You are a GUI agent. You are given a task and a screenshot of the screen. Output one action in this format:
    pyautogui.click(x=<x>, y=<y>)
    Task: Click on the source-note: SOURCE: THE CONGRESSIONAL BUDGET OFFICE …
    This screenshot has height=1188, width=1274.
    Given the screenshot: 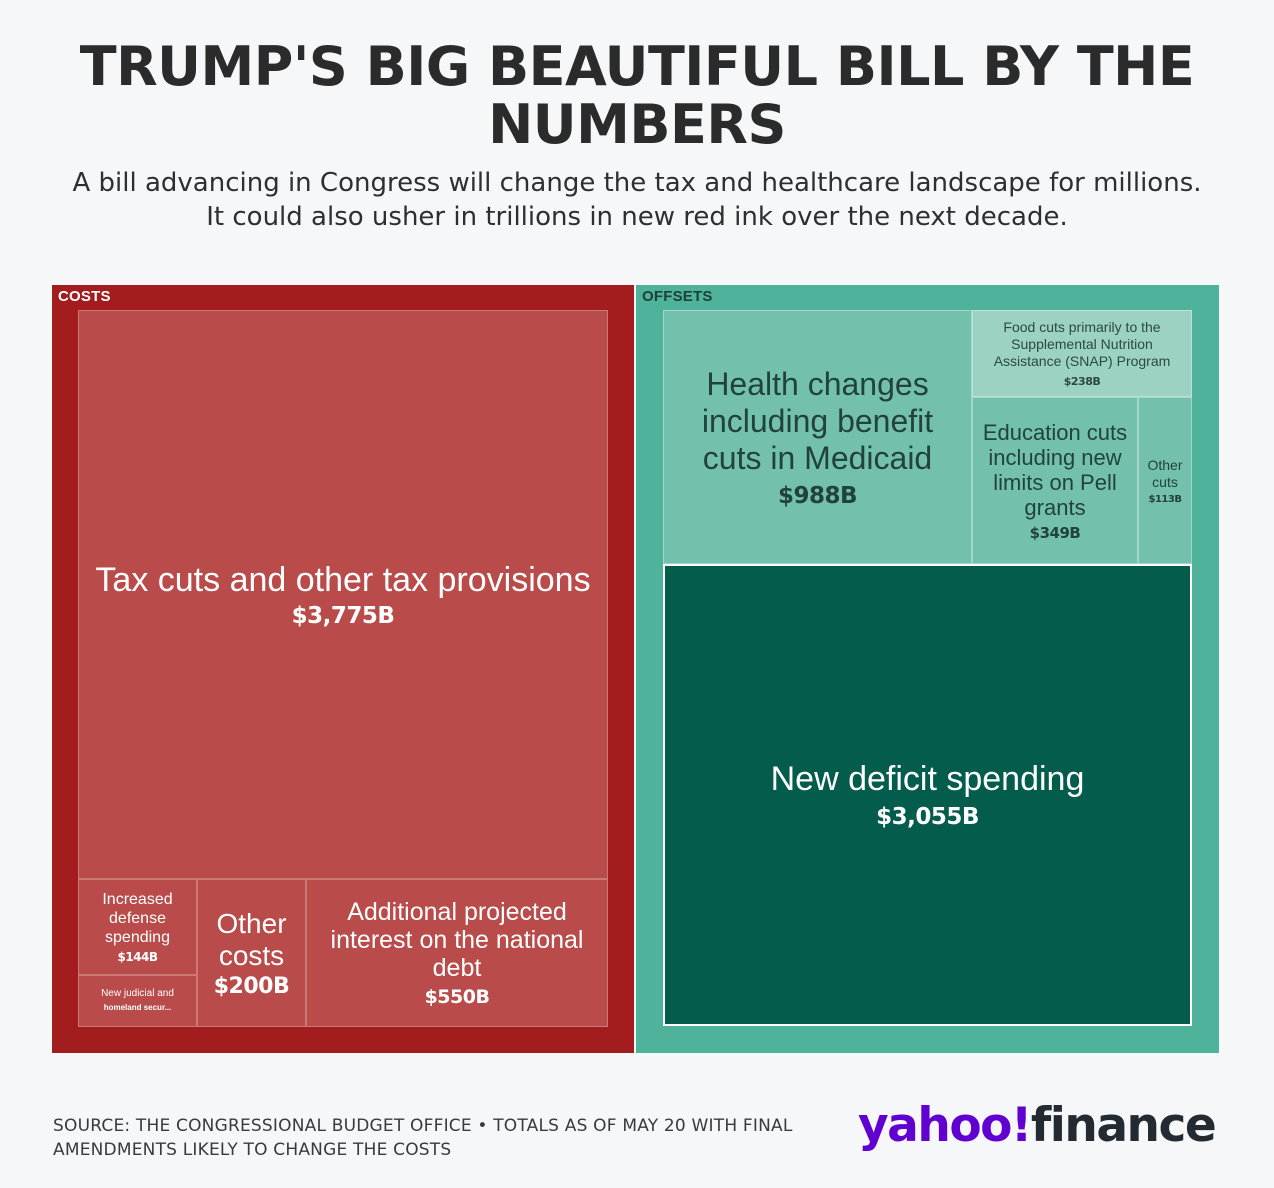 What is the action you would take?
    pyautogui.click(x=423, y=1138)
    